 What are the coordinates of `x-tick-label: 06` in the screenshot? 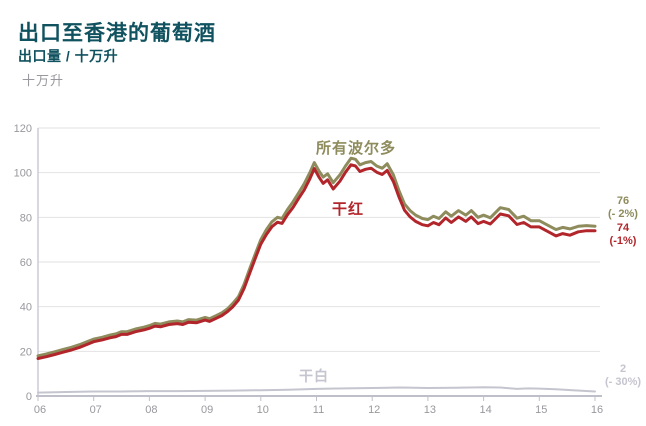 It's located at (40, 410).